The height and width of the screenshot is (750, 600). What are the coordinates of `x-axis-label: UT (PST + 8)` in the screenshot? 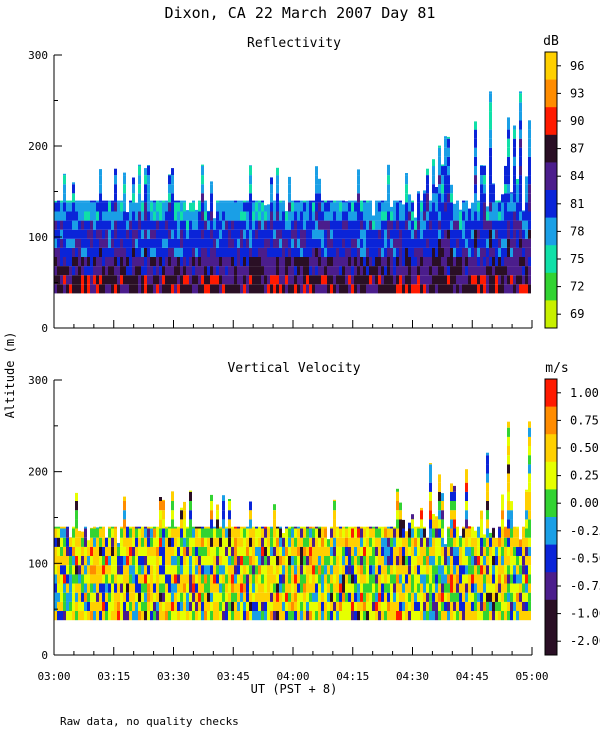 It's located at (294, 689).